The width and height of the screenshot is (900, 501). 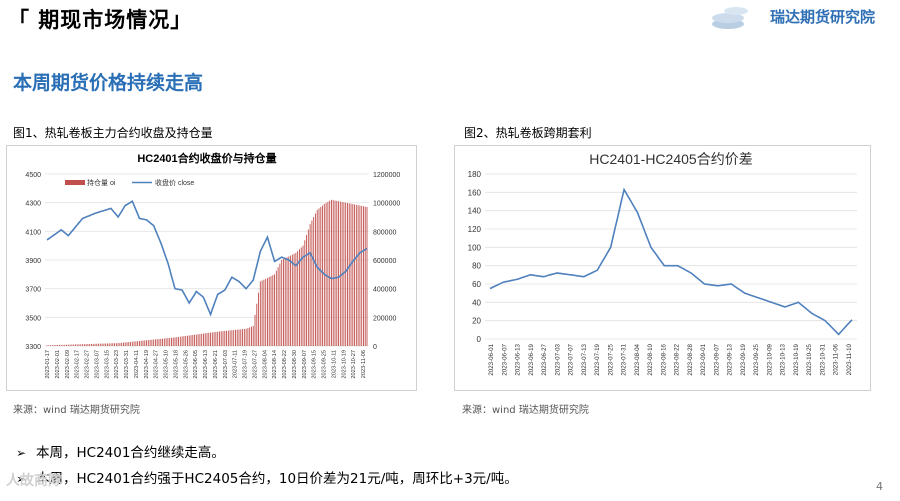 I want to click on chart2-y-tick: 60, so click(x=476, y=284).